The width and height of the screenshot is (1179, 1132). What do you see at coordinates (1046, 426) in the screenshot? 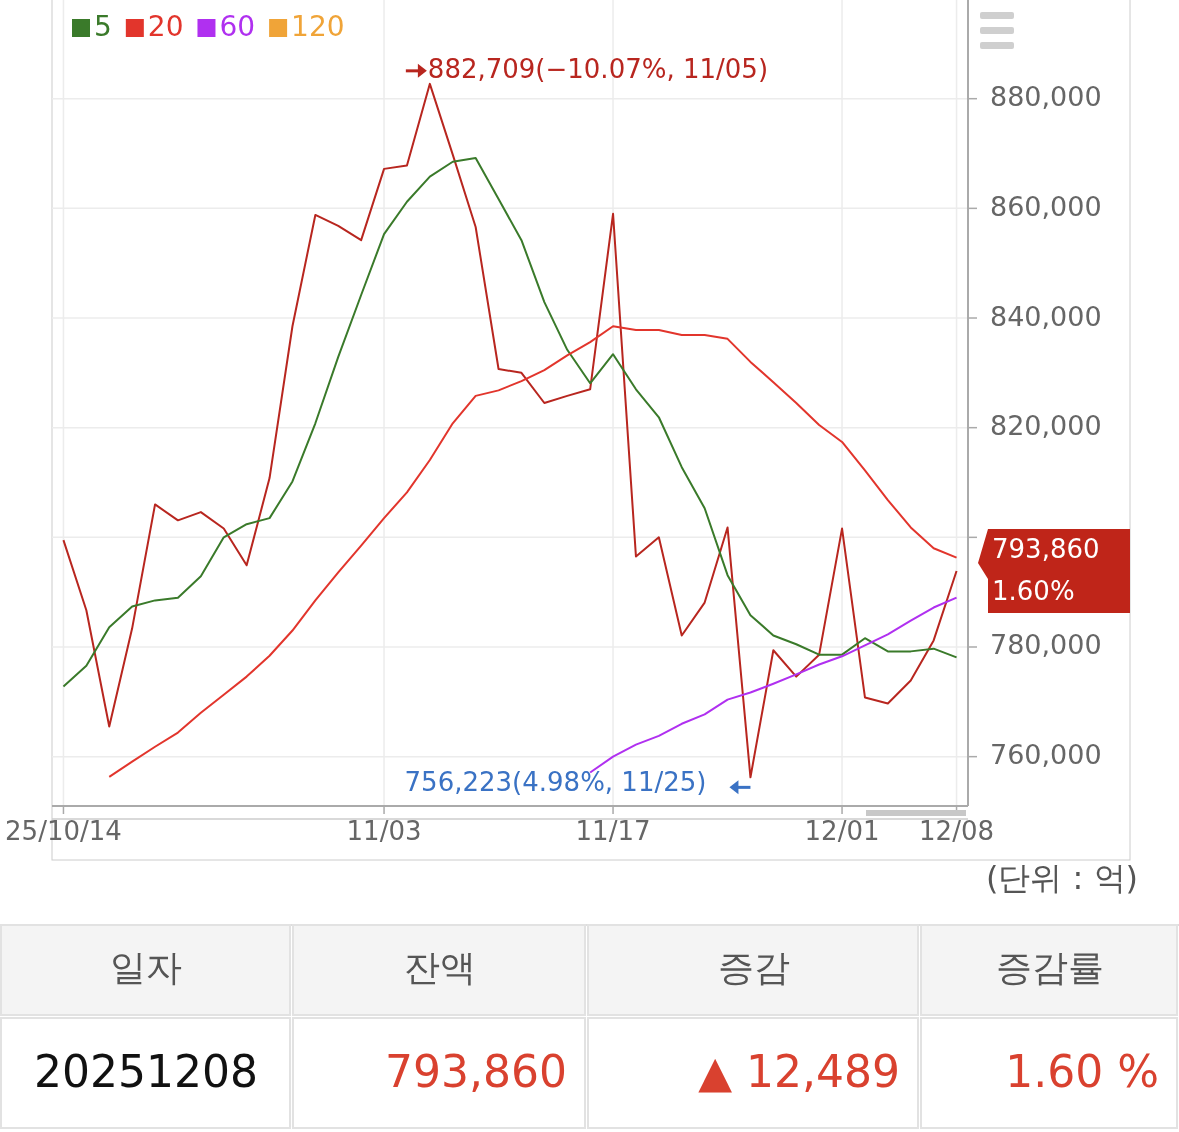
I see `y-tick-label: 820,000` at bounding box center [1046, 426].